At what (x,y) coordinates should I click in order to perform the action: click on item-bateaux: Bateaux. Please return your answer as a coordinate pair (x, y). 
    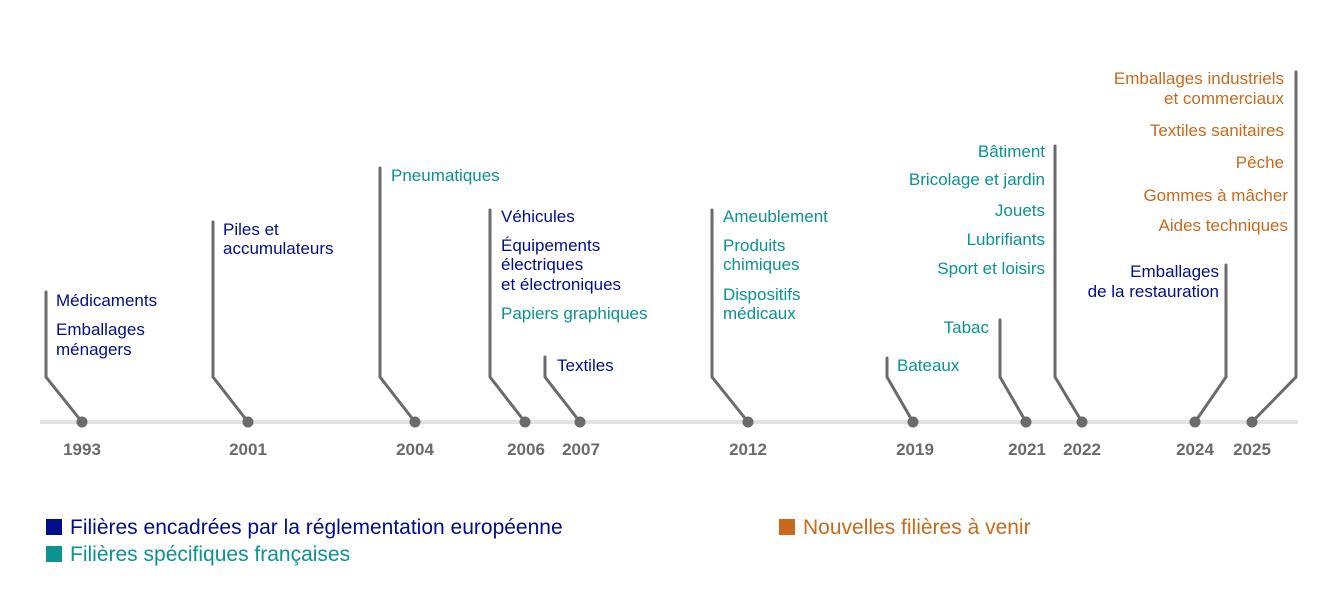
    Looking at the image, I should click on (928, 365).